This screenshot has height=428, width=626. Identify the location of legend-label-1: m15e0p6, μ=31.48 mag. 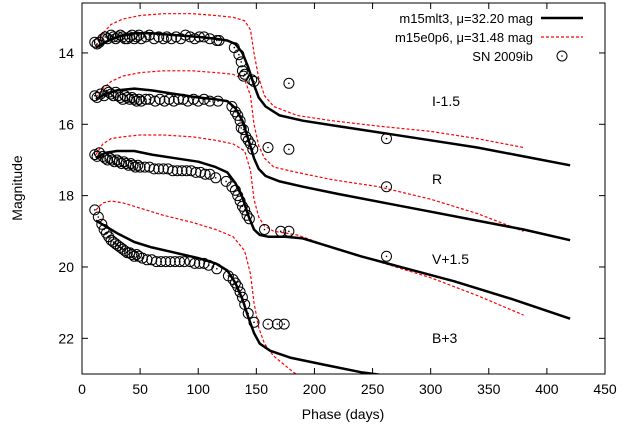
(464, 37).